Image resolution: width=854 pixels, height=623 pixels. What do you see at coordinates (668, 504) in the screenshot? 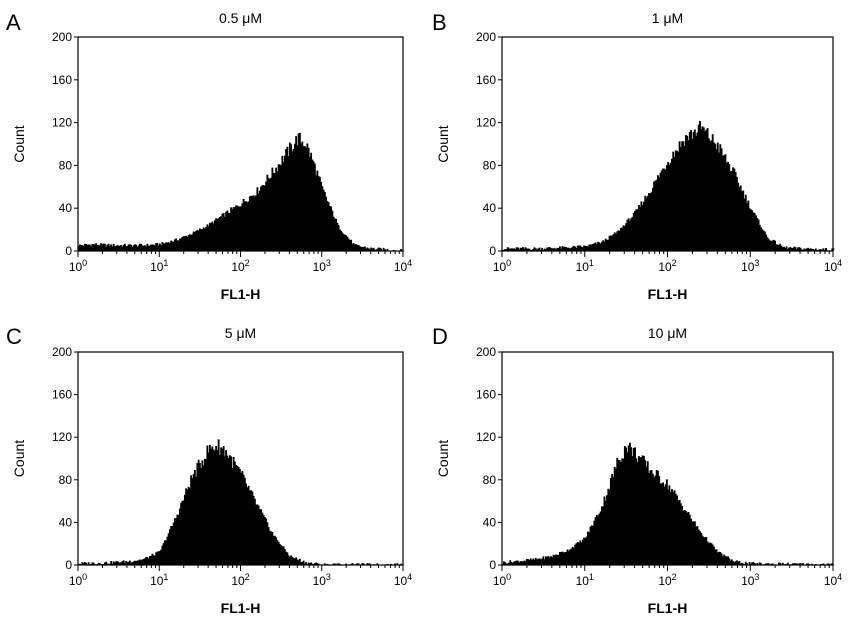
I see `histogram-d` at bounding box center [668, 504].